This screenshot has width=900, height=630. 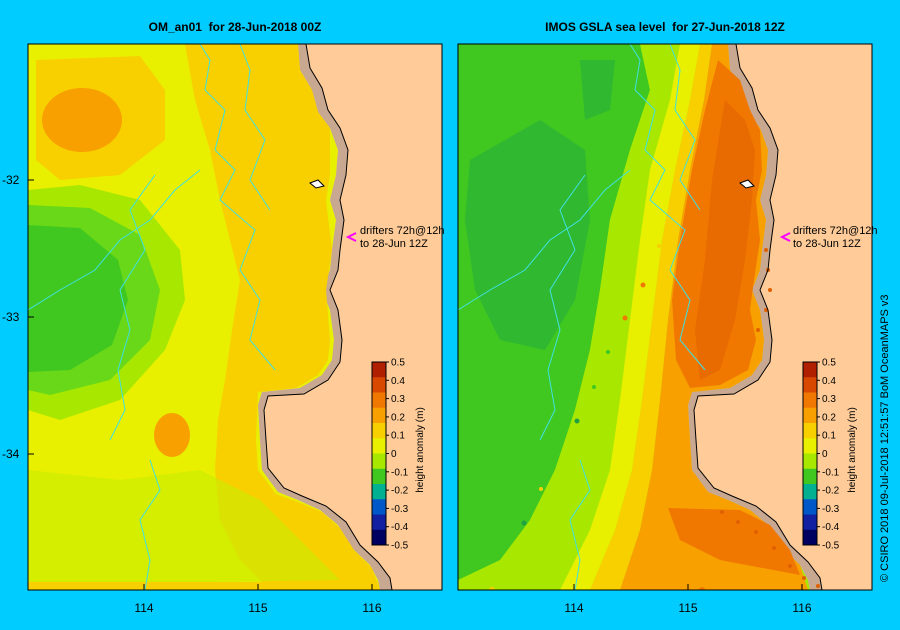 What do you see at coordinates (400, 546) in the screenshot?
I see `left-colorbar-tick-label: -0.5` at bounding box center [400, 546].